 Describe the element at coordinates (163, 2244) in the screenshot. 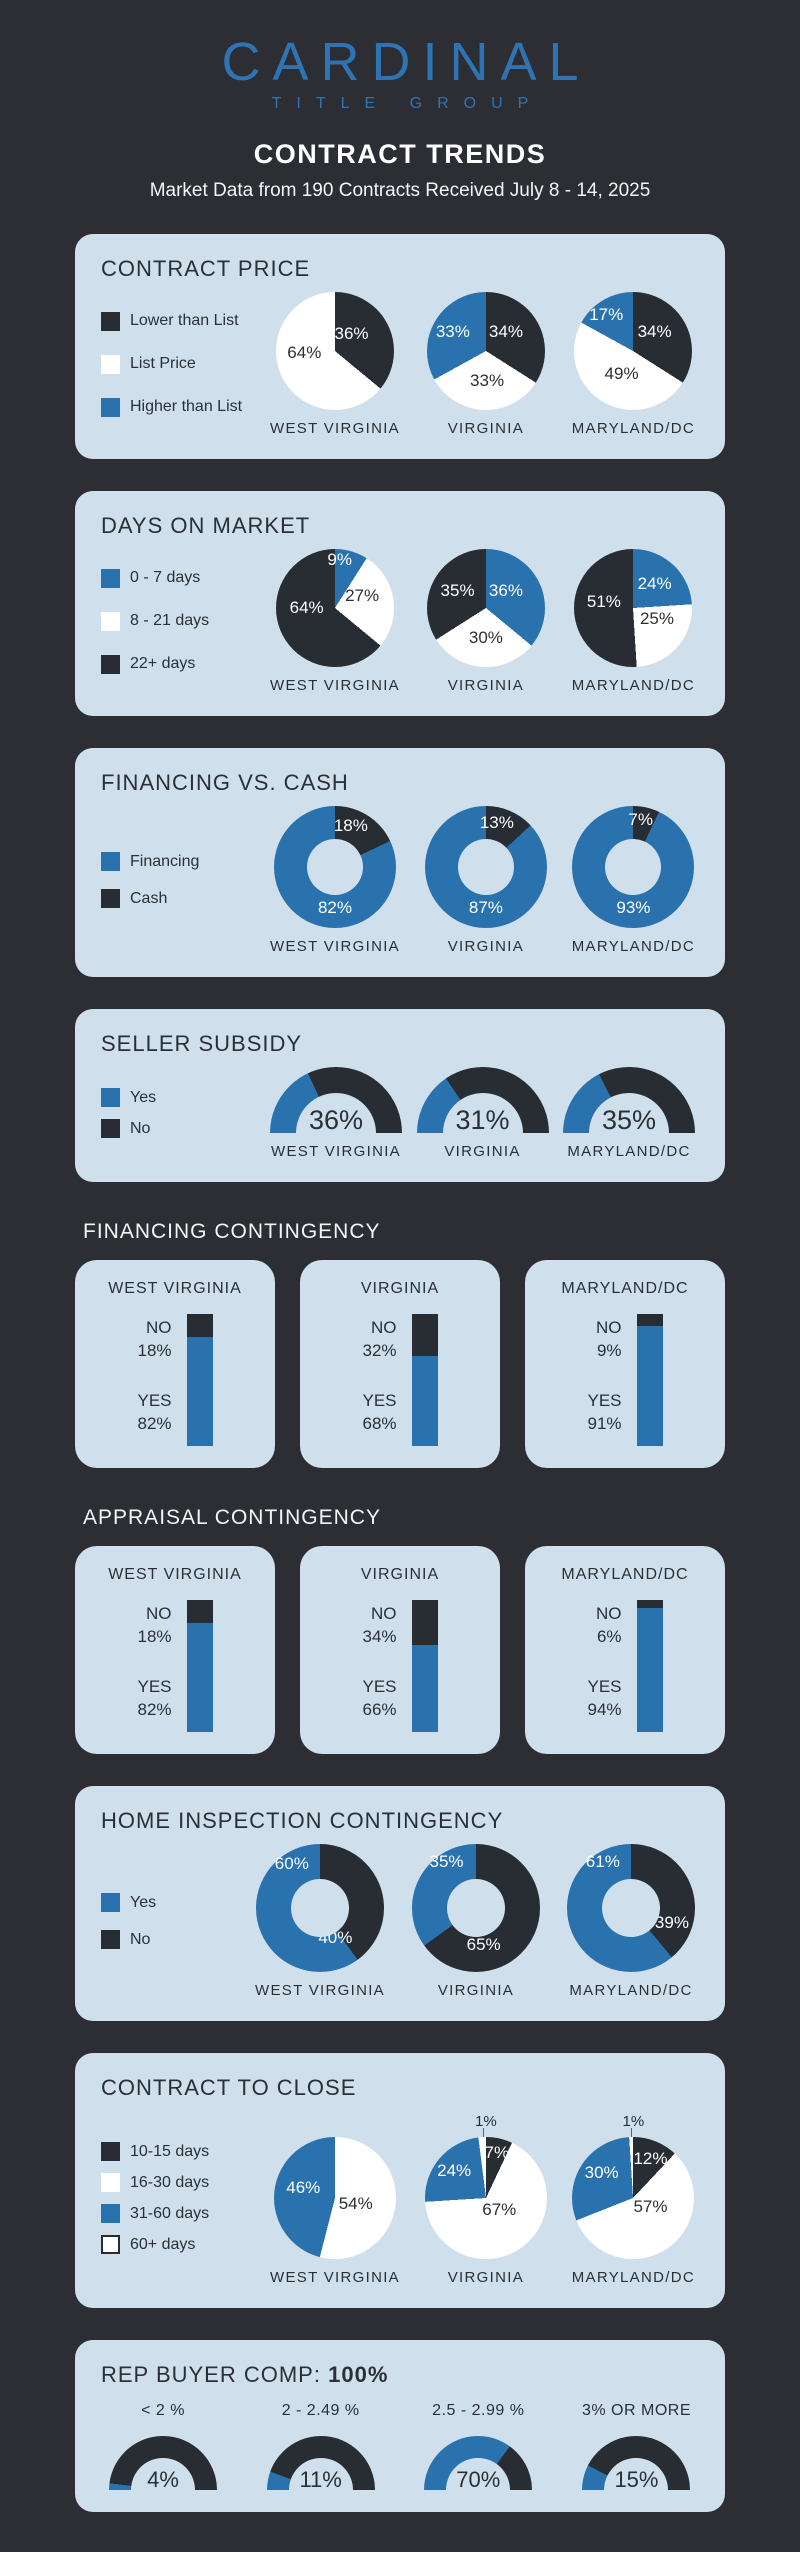

I see `legend-label: 60+ days` at that location.